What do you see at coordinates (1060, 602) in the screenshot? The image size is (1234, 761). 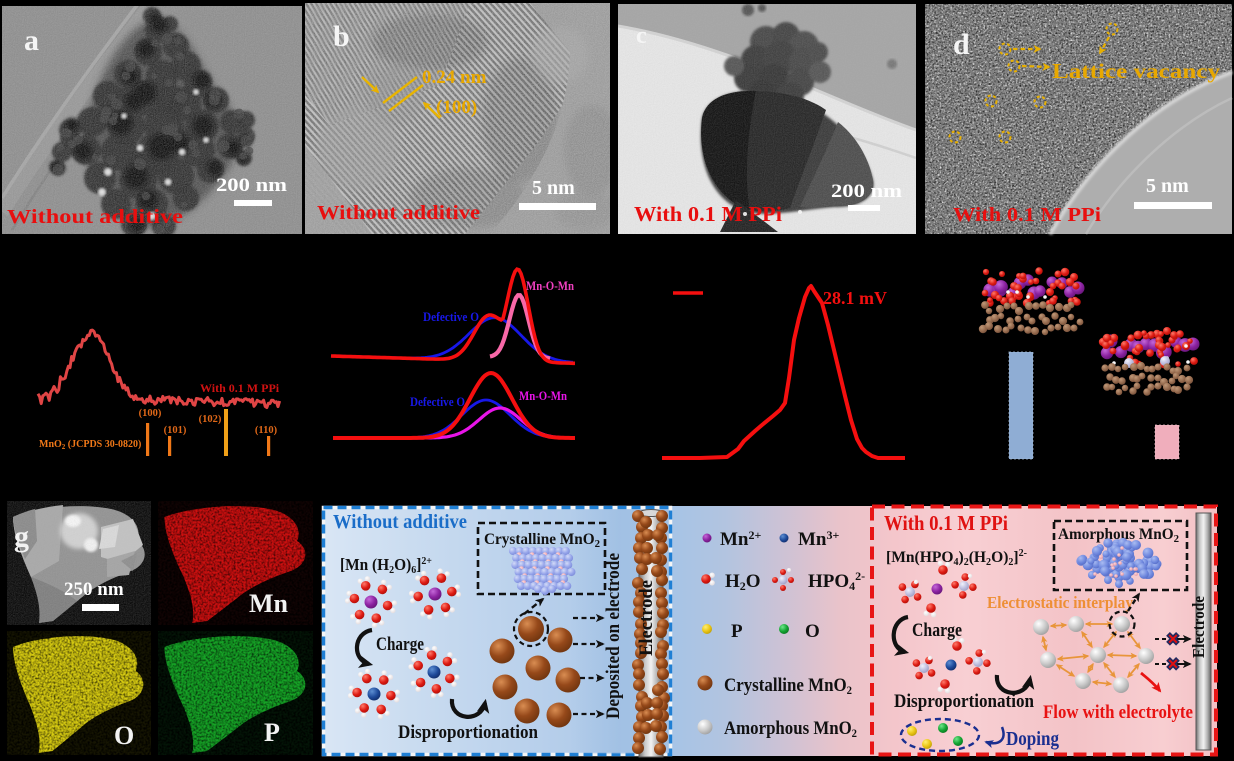 I see `svg-text: Electrostatic interplay` at bounding box center [1060, 602].